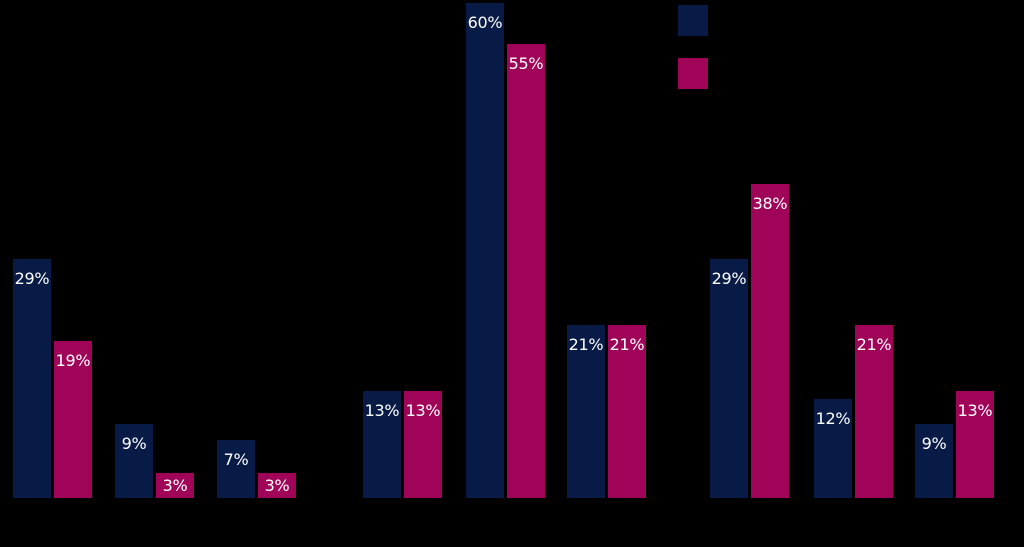 Image resolution: width=1024 pixels, height=547 pixels. I want to click on bar-series-1: 13%, so click(382, 444).